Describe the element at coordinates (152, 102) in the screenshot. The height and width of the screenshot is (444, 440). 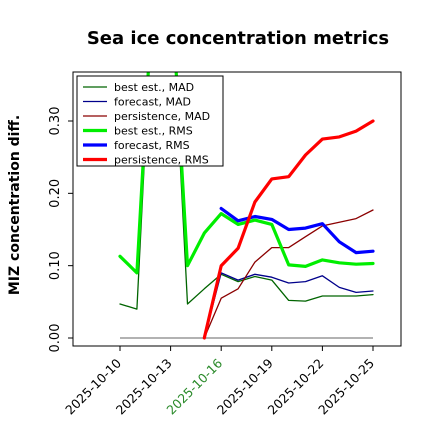
I see `legend-label-1: forecast, MAD` at that location.